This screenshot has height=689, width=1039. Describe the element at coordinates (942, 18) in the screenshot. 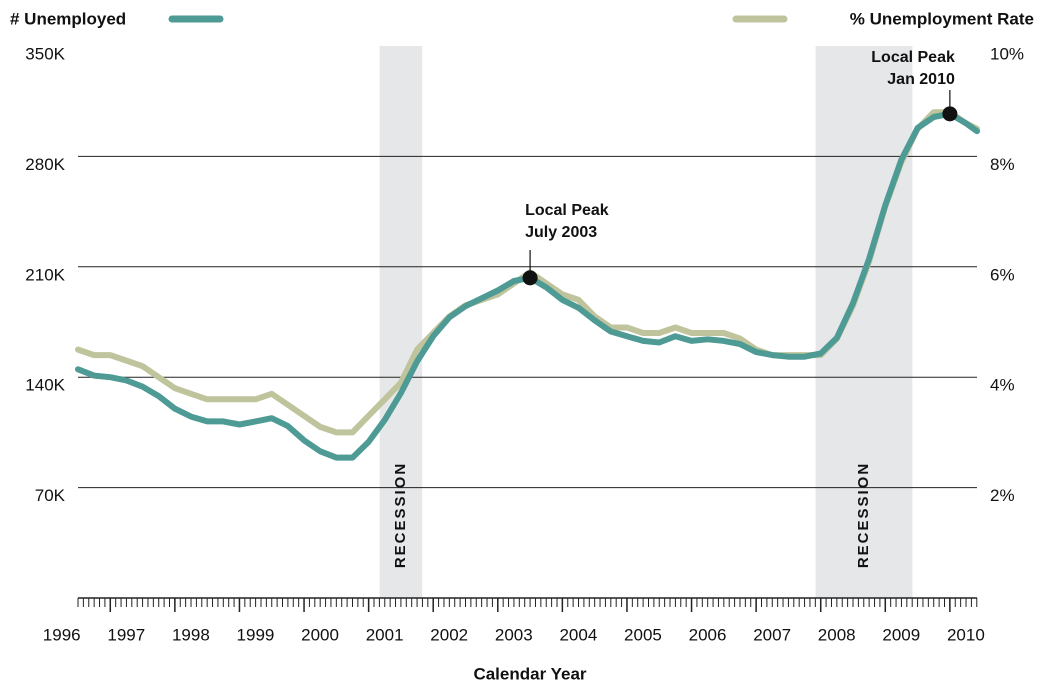

I see `legend-label: % Unemployment Rate` at that location.